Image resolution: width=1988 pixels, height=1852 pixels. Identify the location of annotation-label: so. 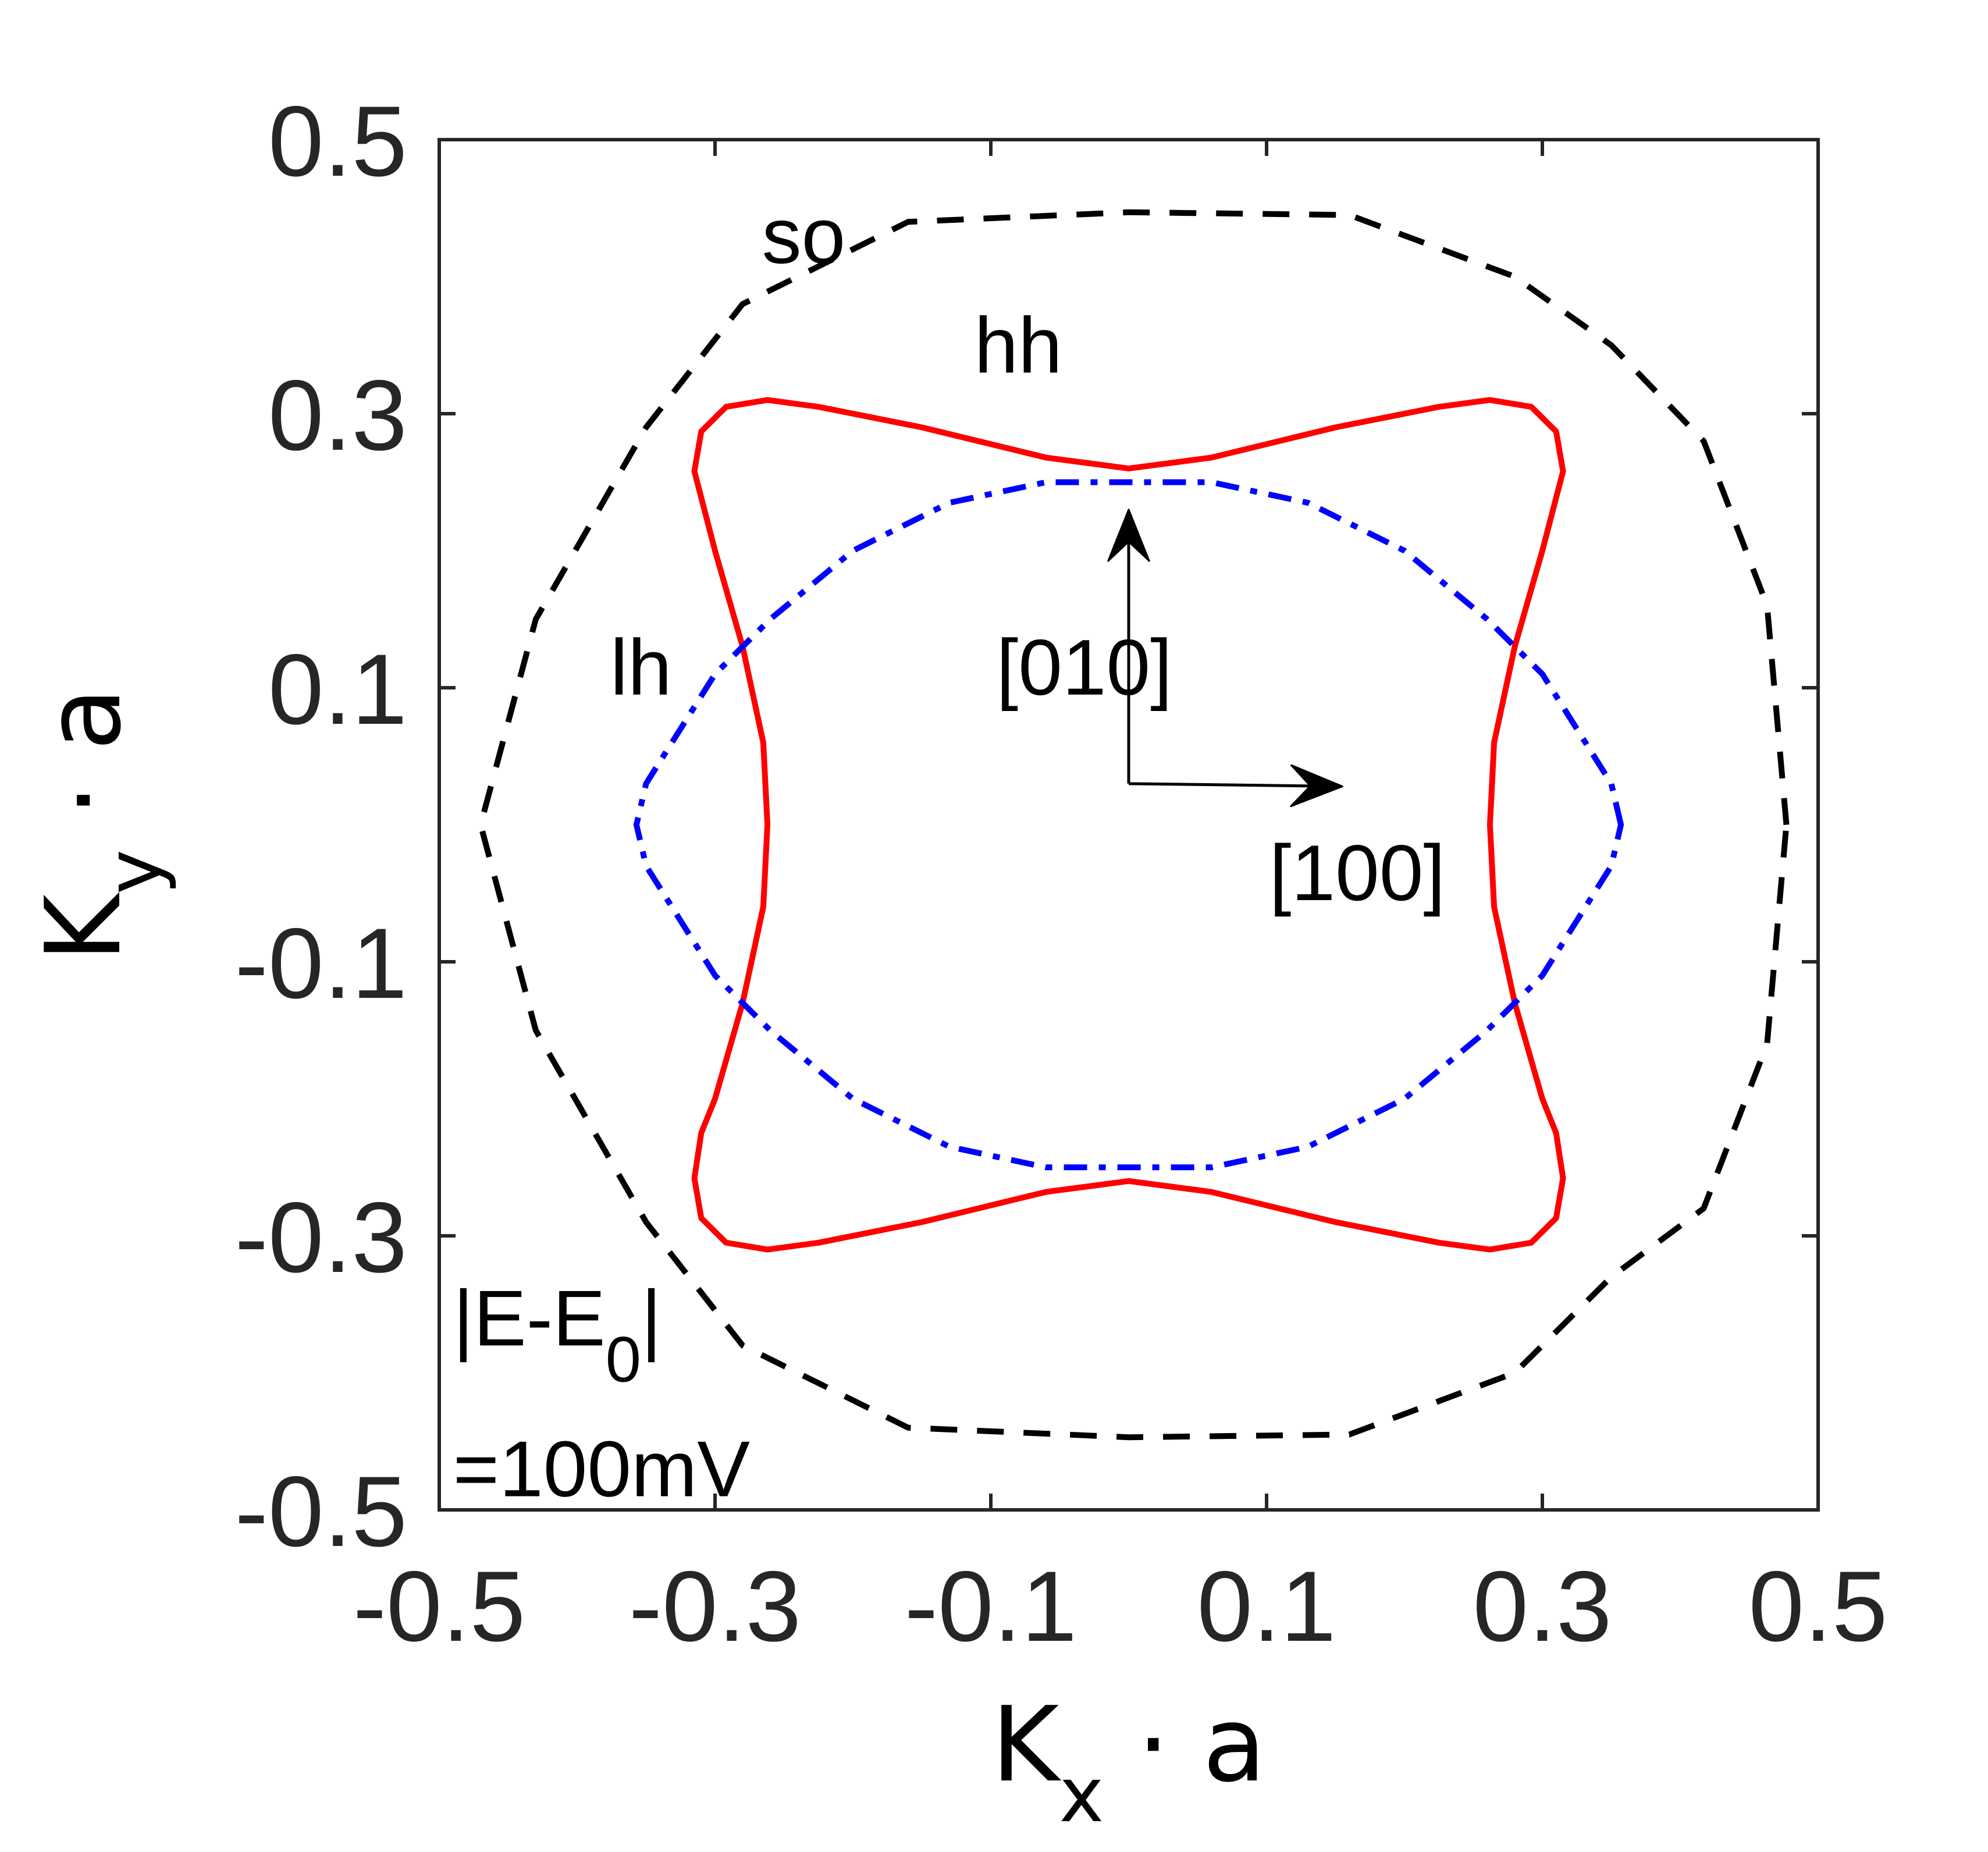
(804, 235).